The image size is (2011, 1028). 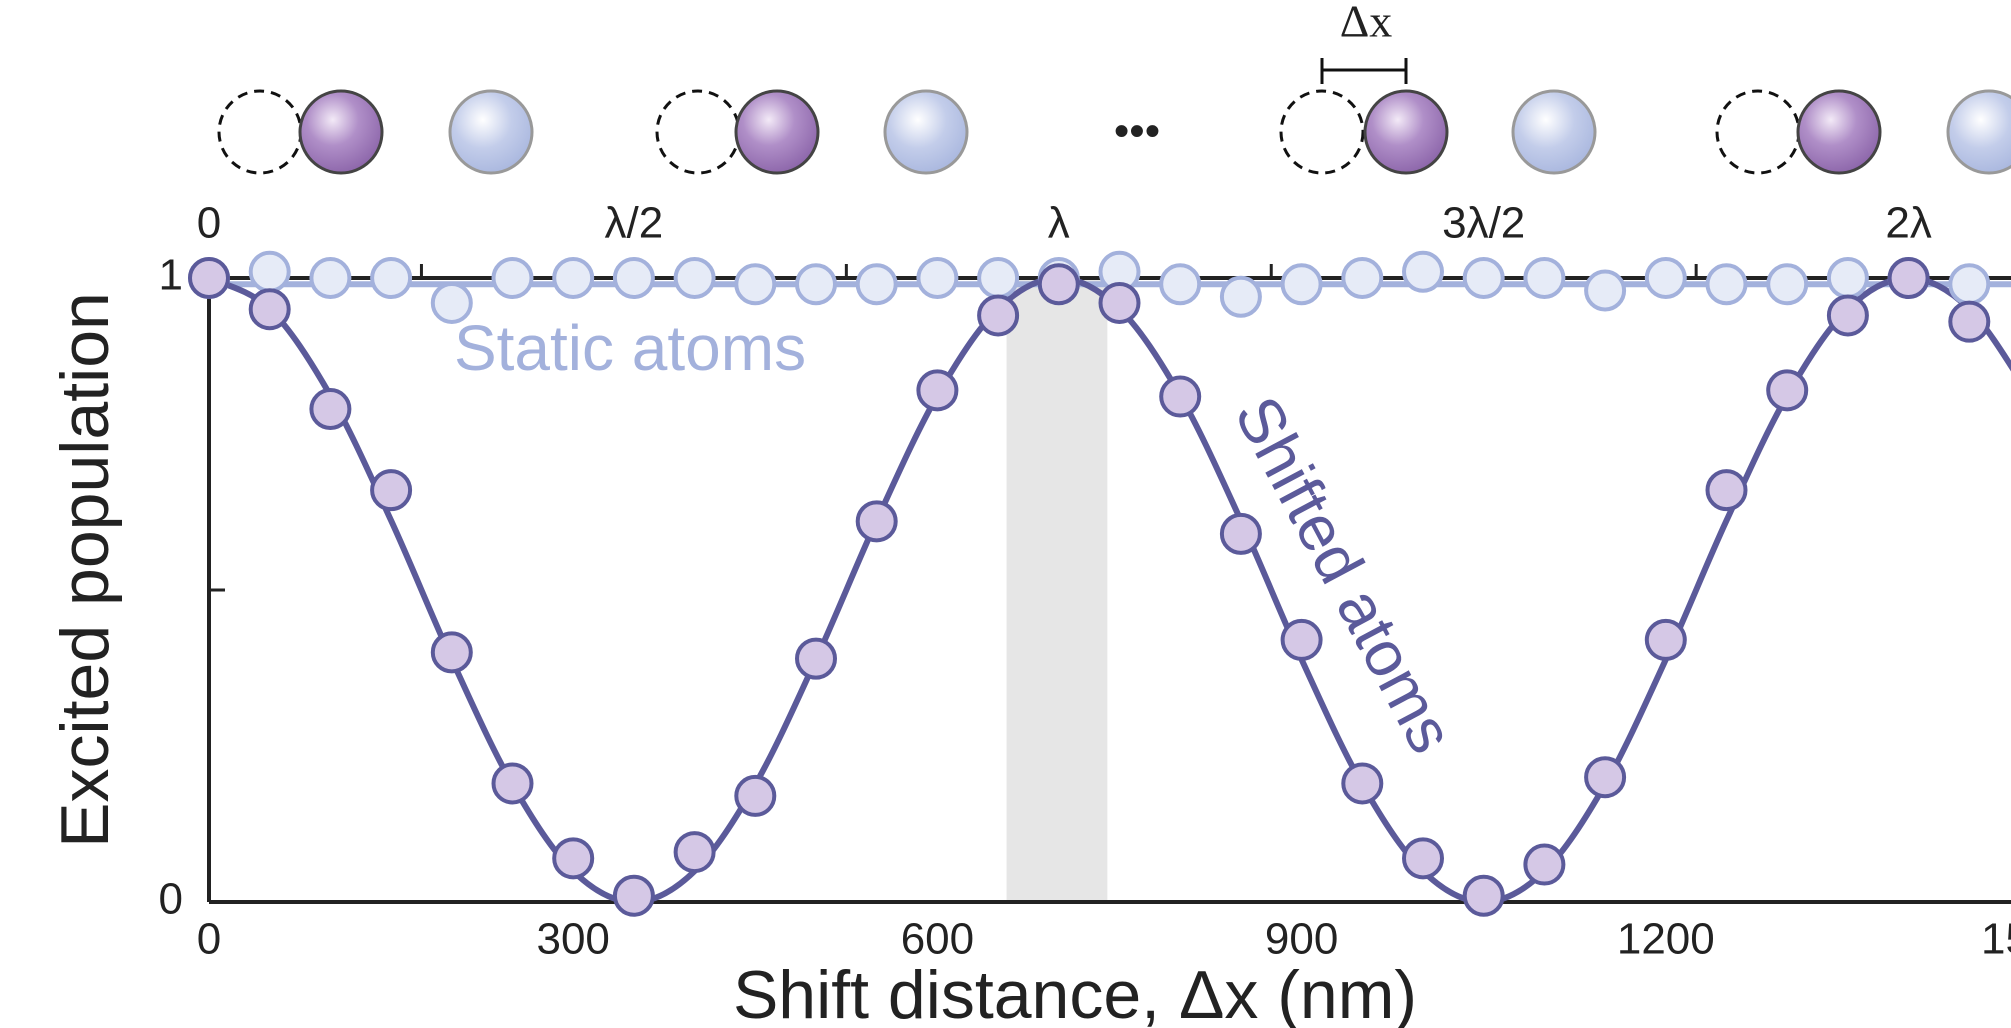 I want to click on shift-label: Δx, so click(x=1366, y=23).